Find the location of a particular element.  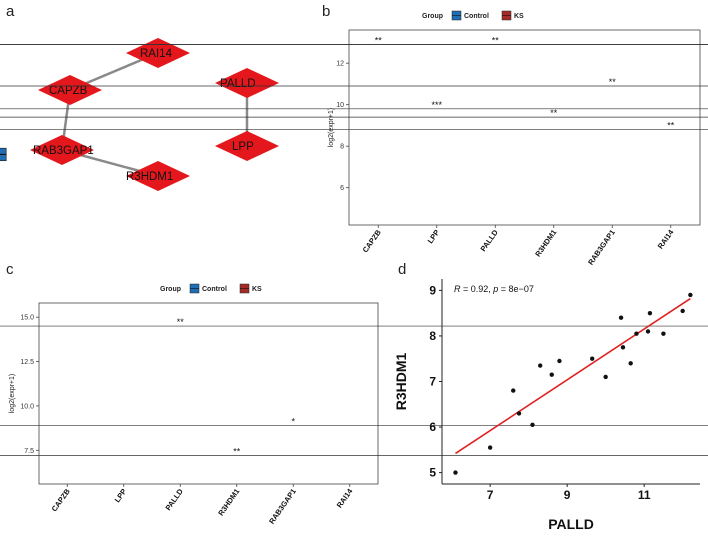

regression-line is located at coordinates (573, 376).